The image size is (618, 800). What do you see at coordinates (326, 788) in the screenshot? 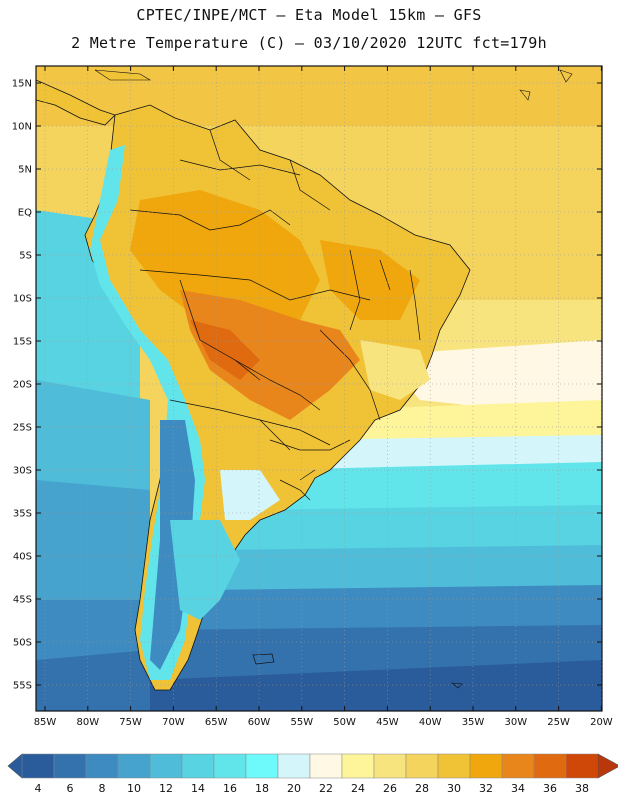
I see `colorbar-label: 22` at bounding box center [326, 788].